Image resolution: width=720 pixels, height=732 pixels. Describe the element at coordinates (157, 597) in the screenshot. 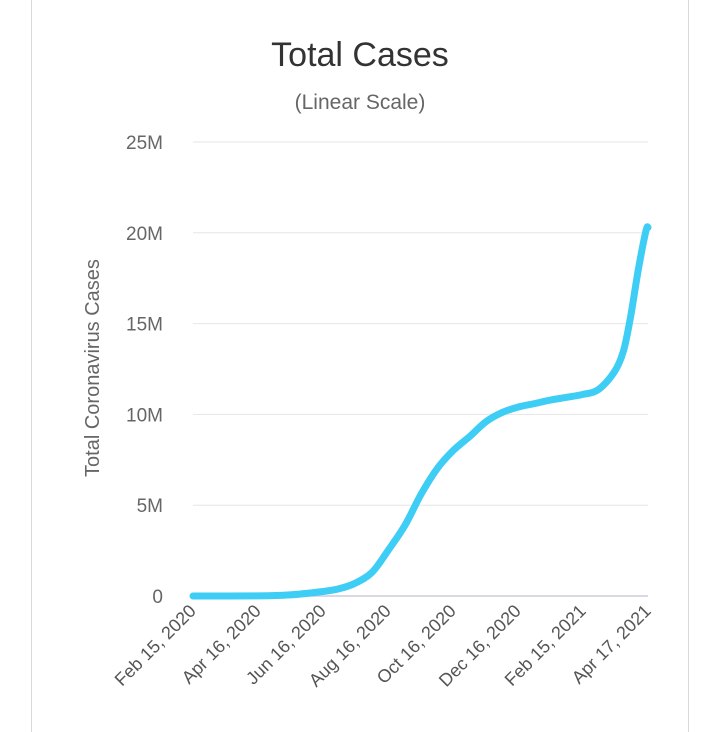

I see `y-tick-label: 0` at that location.